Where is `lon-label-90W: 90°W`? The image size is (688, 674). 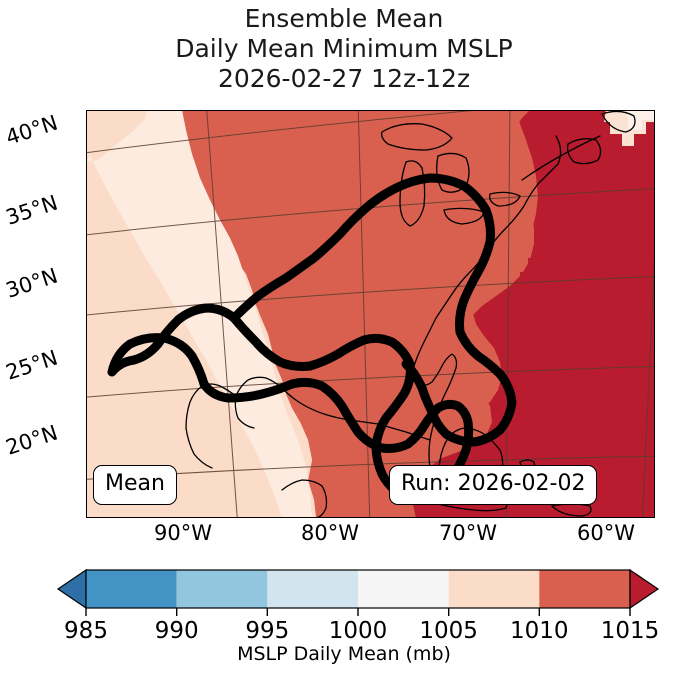 lon-label-90W: 90°W is located at coordinates (183, 533).